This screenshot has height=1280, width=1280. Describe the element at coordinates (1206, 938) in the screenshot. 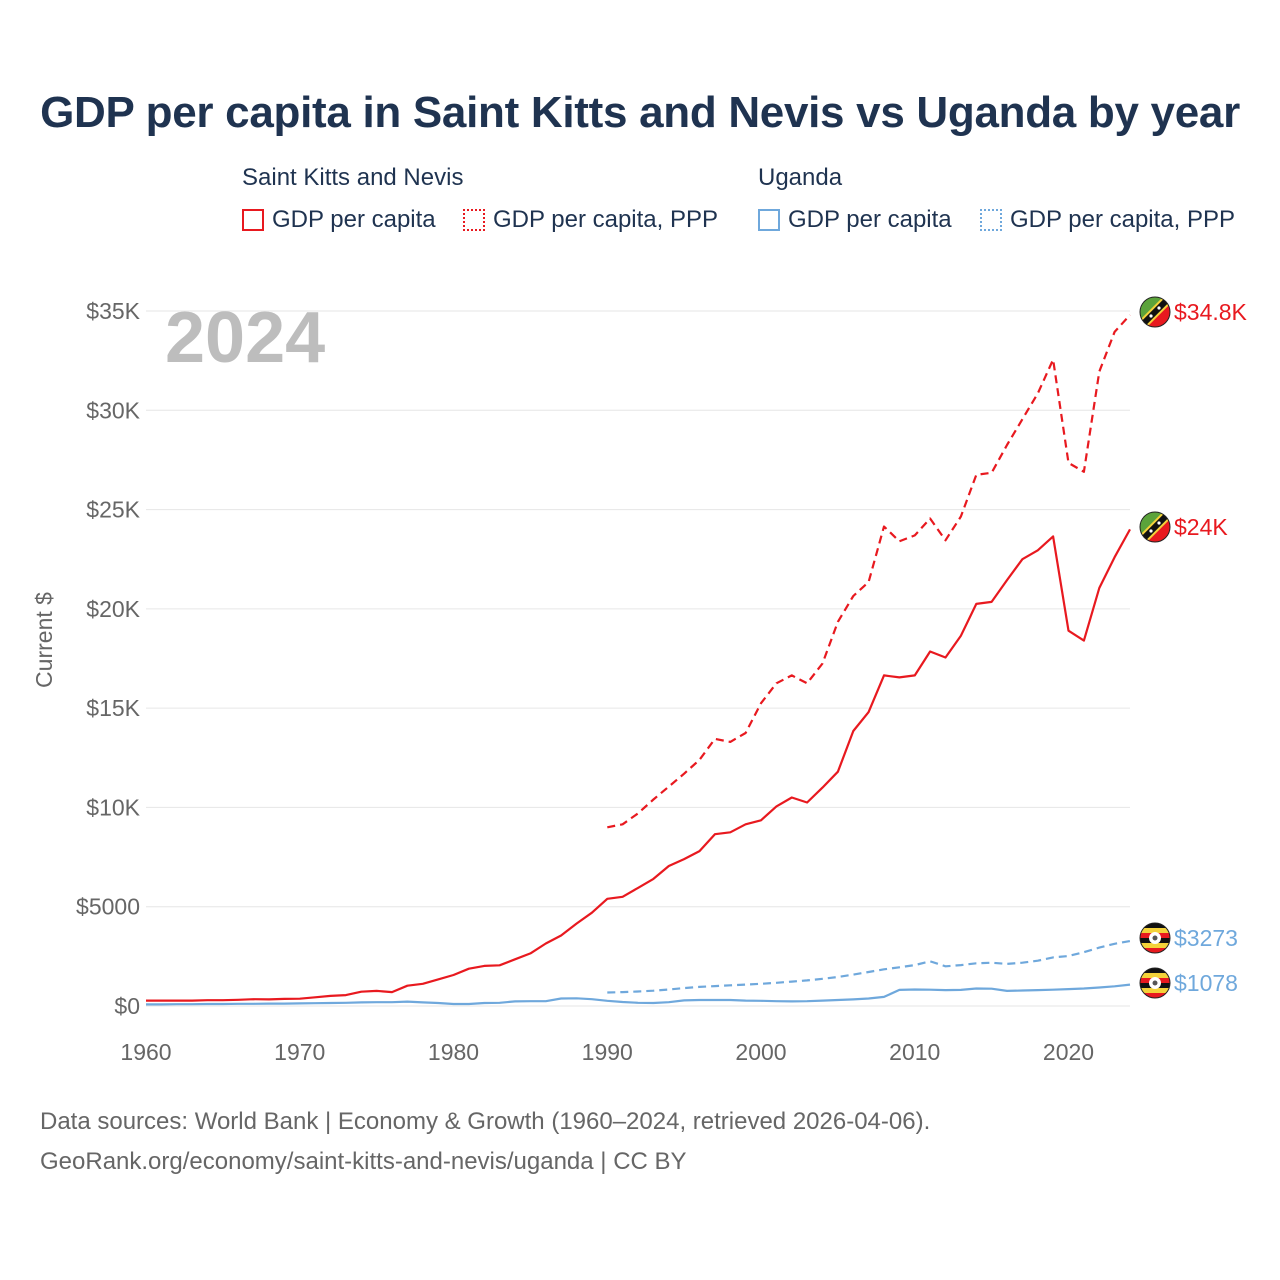

I see `series-end-label: $3273` at that location.